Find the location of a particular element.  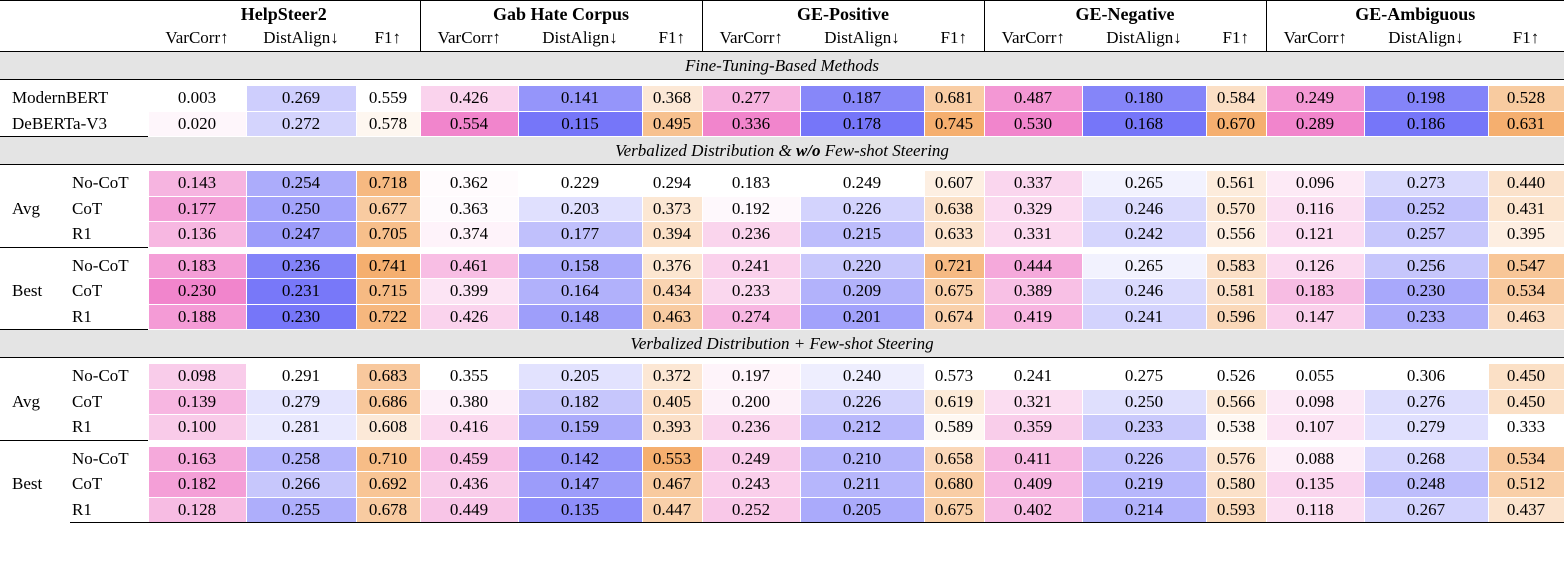

value-cell: 0.201 is located at coordinates (862, 316).